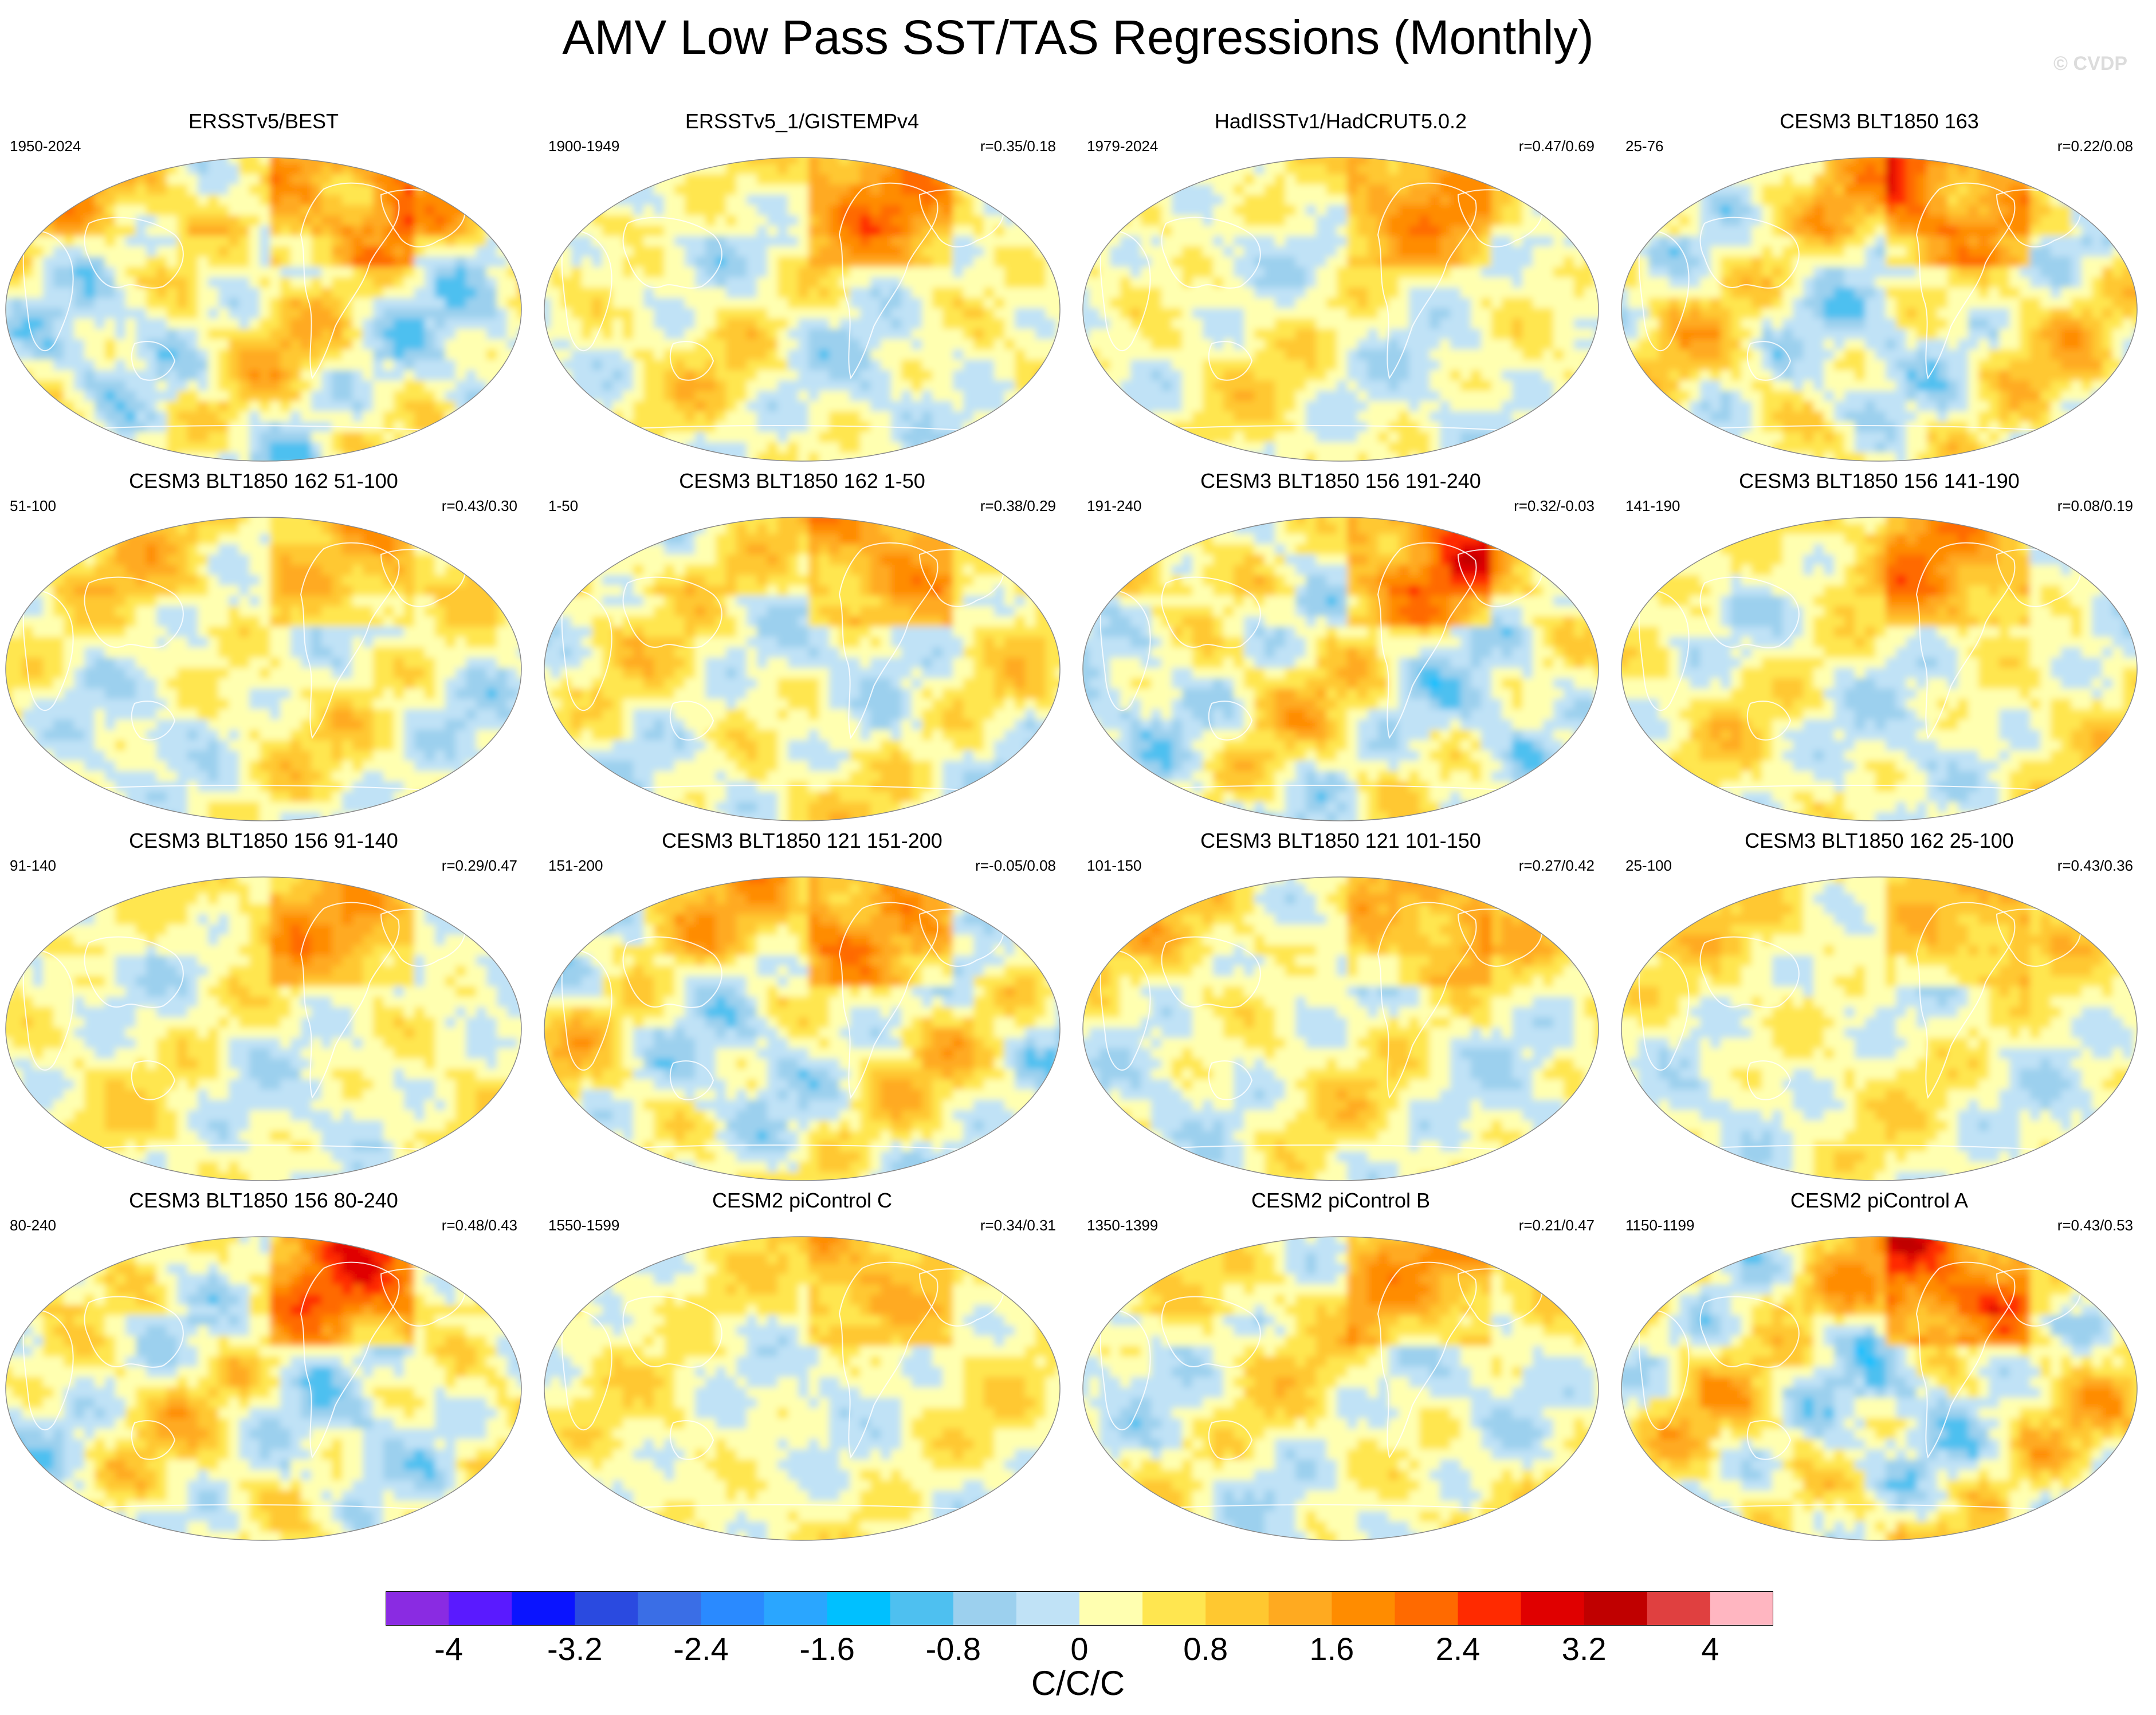 This screenshot has height=1715, width=2156. What do you see at coordinates (575, 866) in the screenshot?
I see `panel-years: 151-200` at bounding box center [575, 866].